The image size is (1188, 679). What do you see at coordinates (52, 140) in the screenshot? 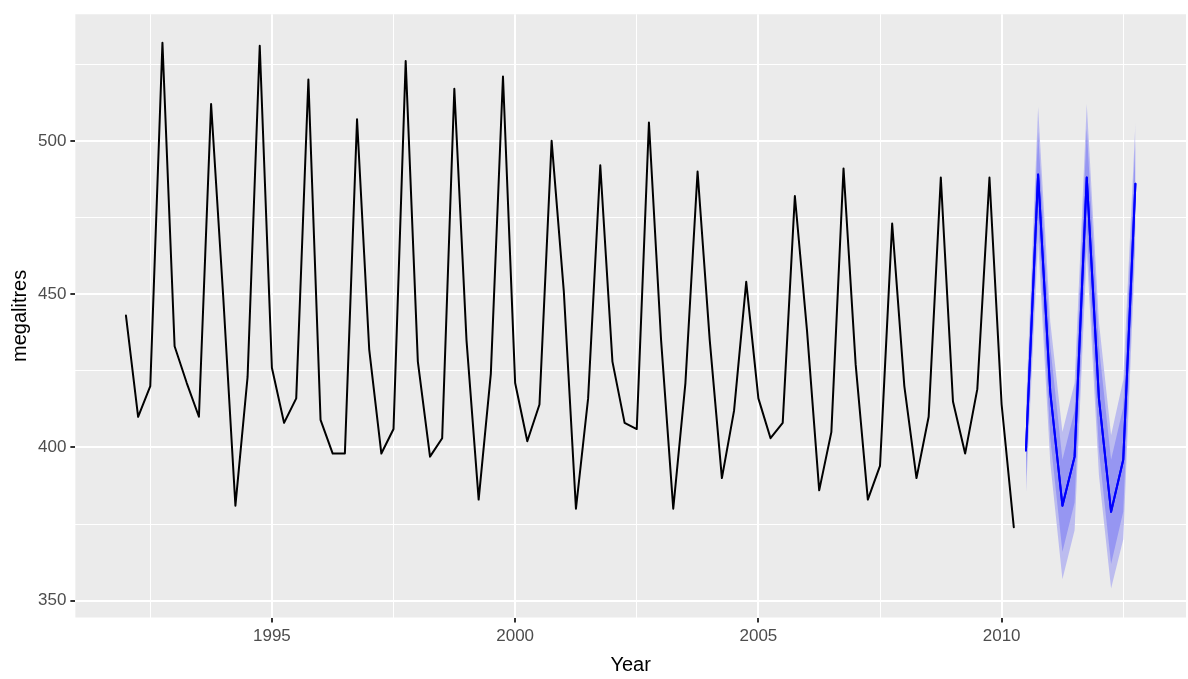
I see `y-tick-label: 500` at bounding box center [52, 140].